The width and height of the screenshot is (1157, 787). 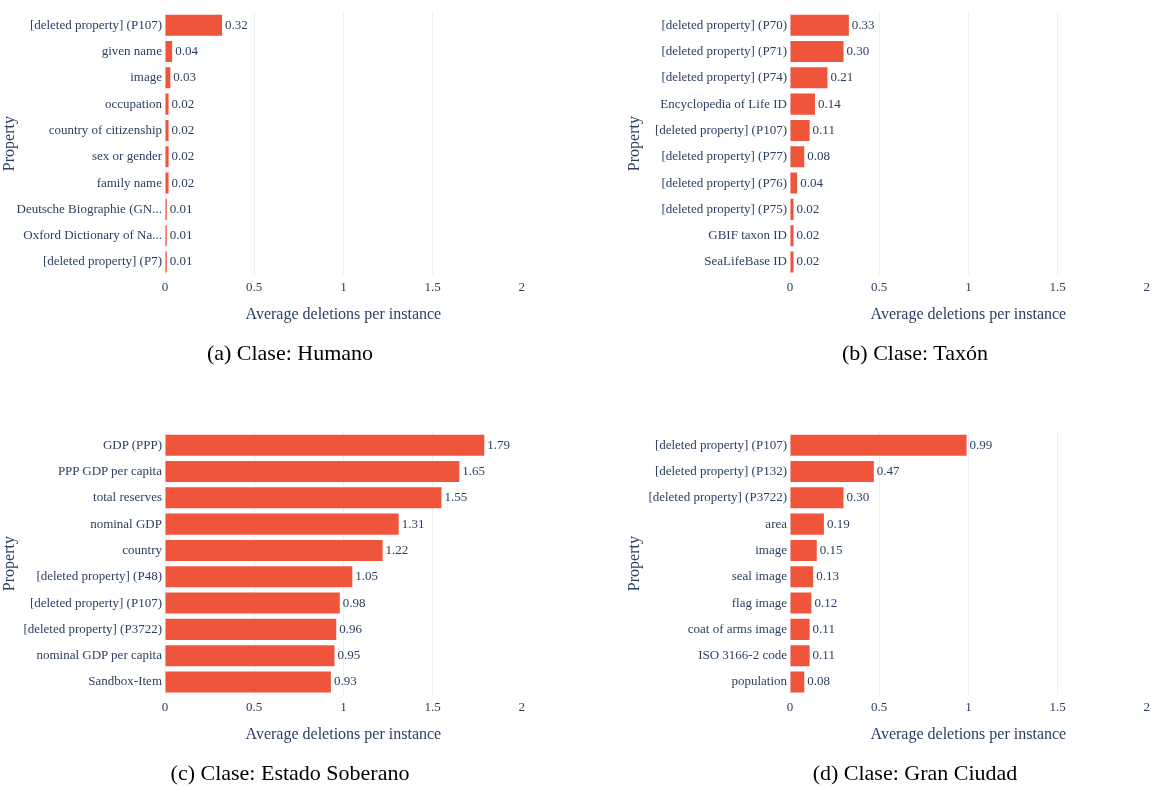 I want to click on y-tick-label: population, so click(x=759, y=681).